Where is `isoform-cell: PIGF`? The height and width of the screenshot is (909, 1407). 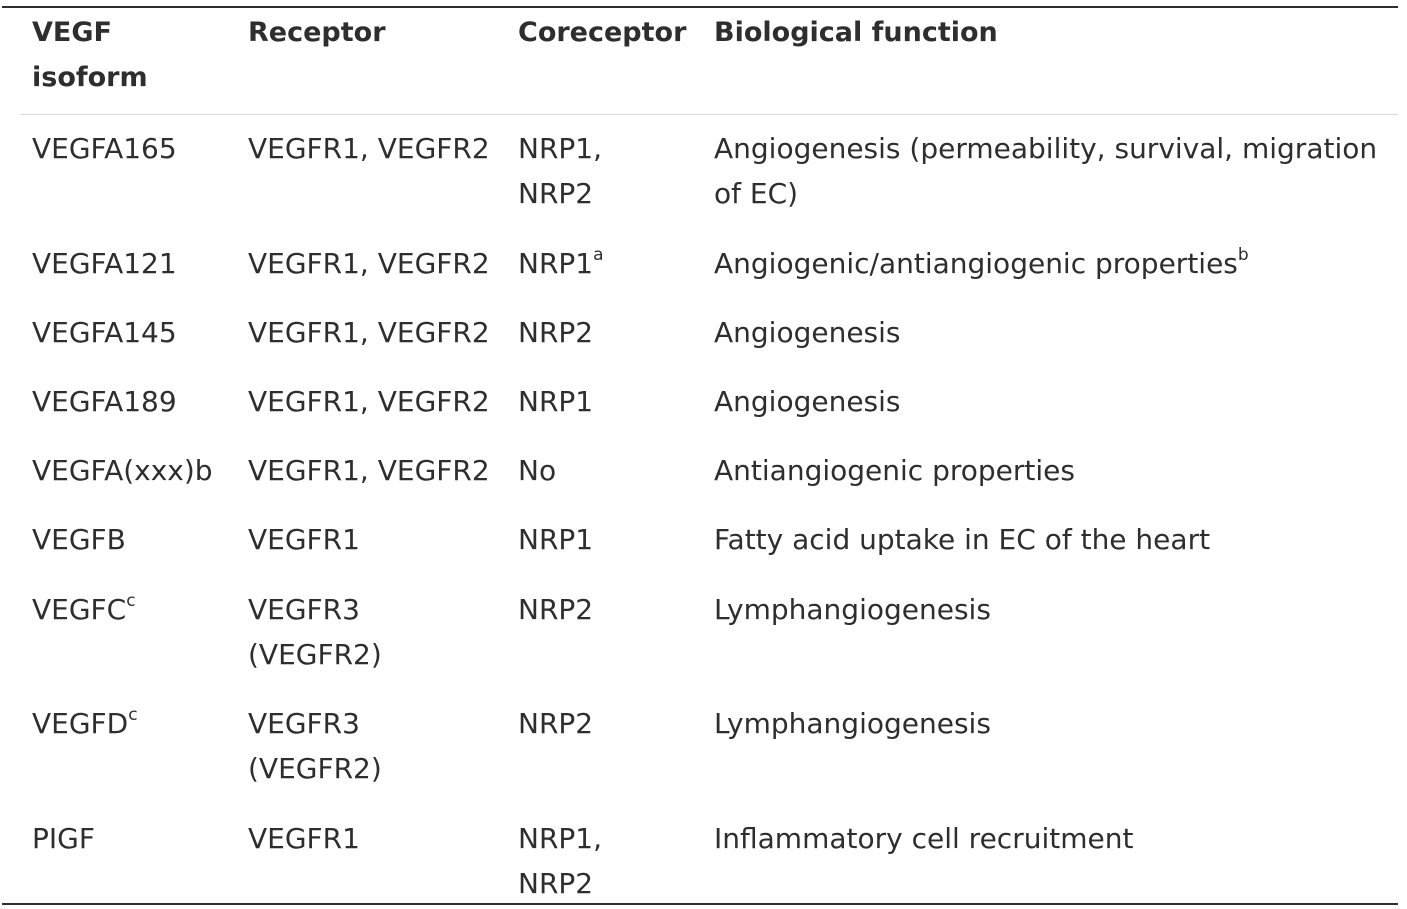
isoform-cell: PIGF is located at coordinates (63, 838).